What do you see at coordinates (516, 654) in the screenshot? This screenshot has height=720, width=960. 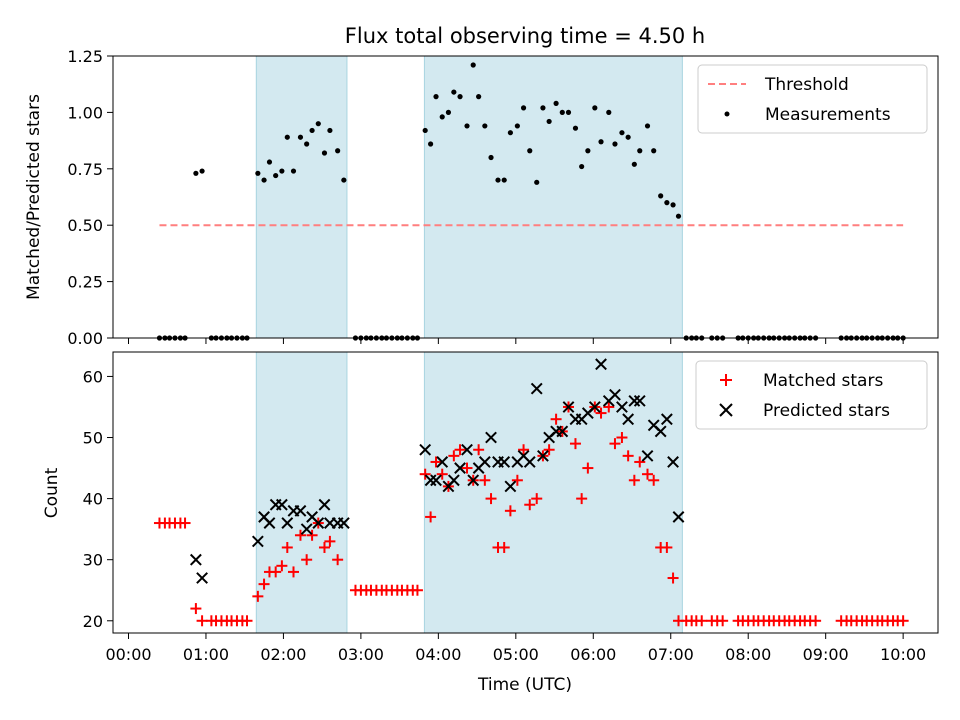 I see `x-tick-label: 05:00` at bounding box center [516, 654].